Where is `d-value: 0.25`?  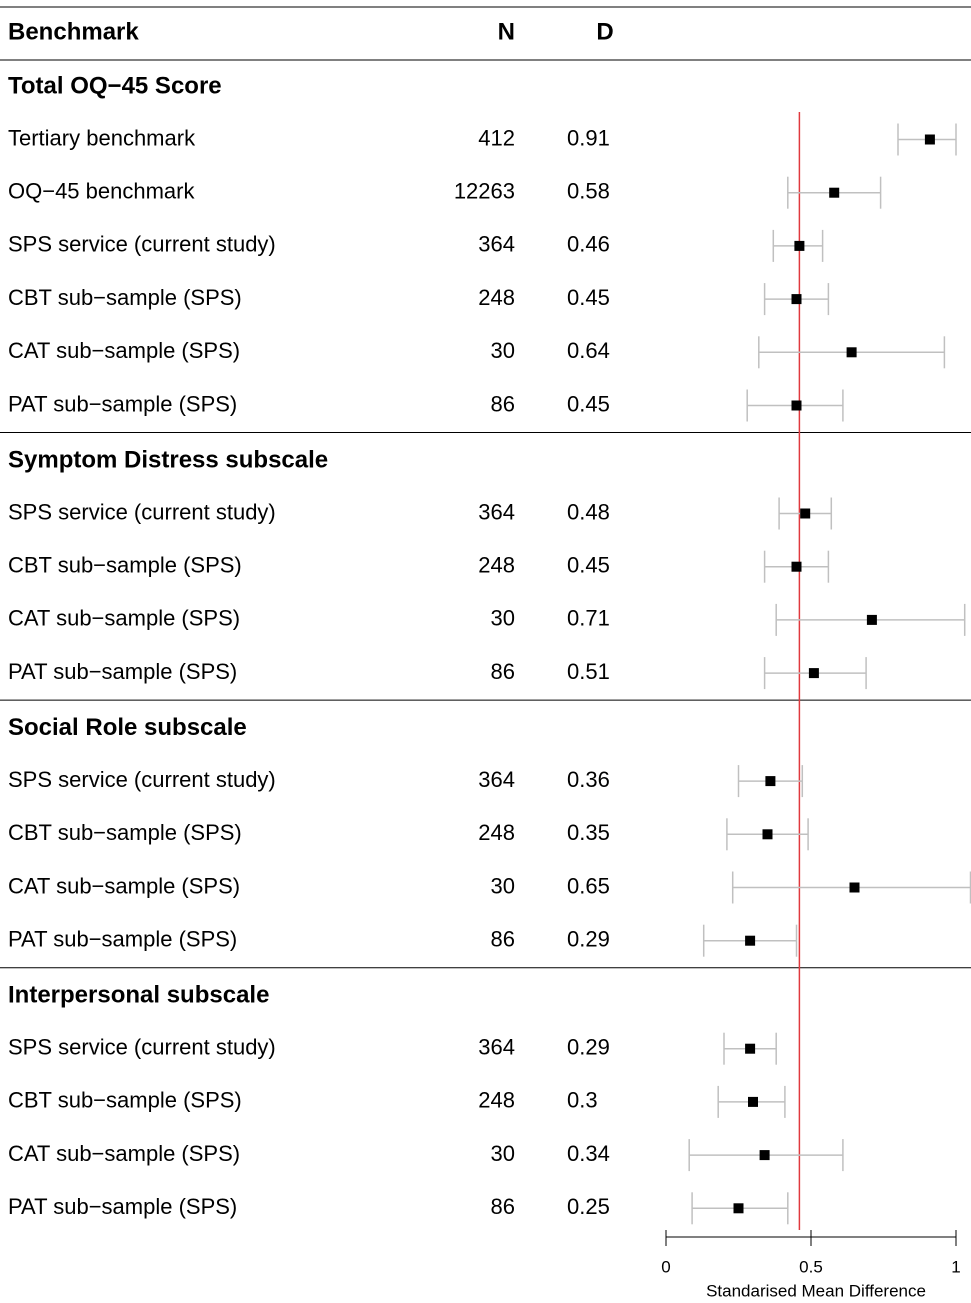
d-value: 0.25 is located at coordinates (588, 1206).